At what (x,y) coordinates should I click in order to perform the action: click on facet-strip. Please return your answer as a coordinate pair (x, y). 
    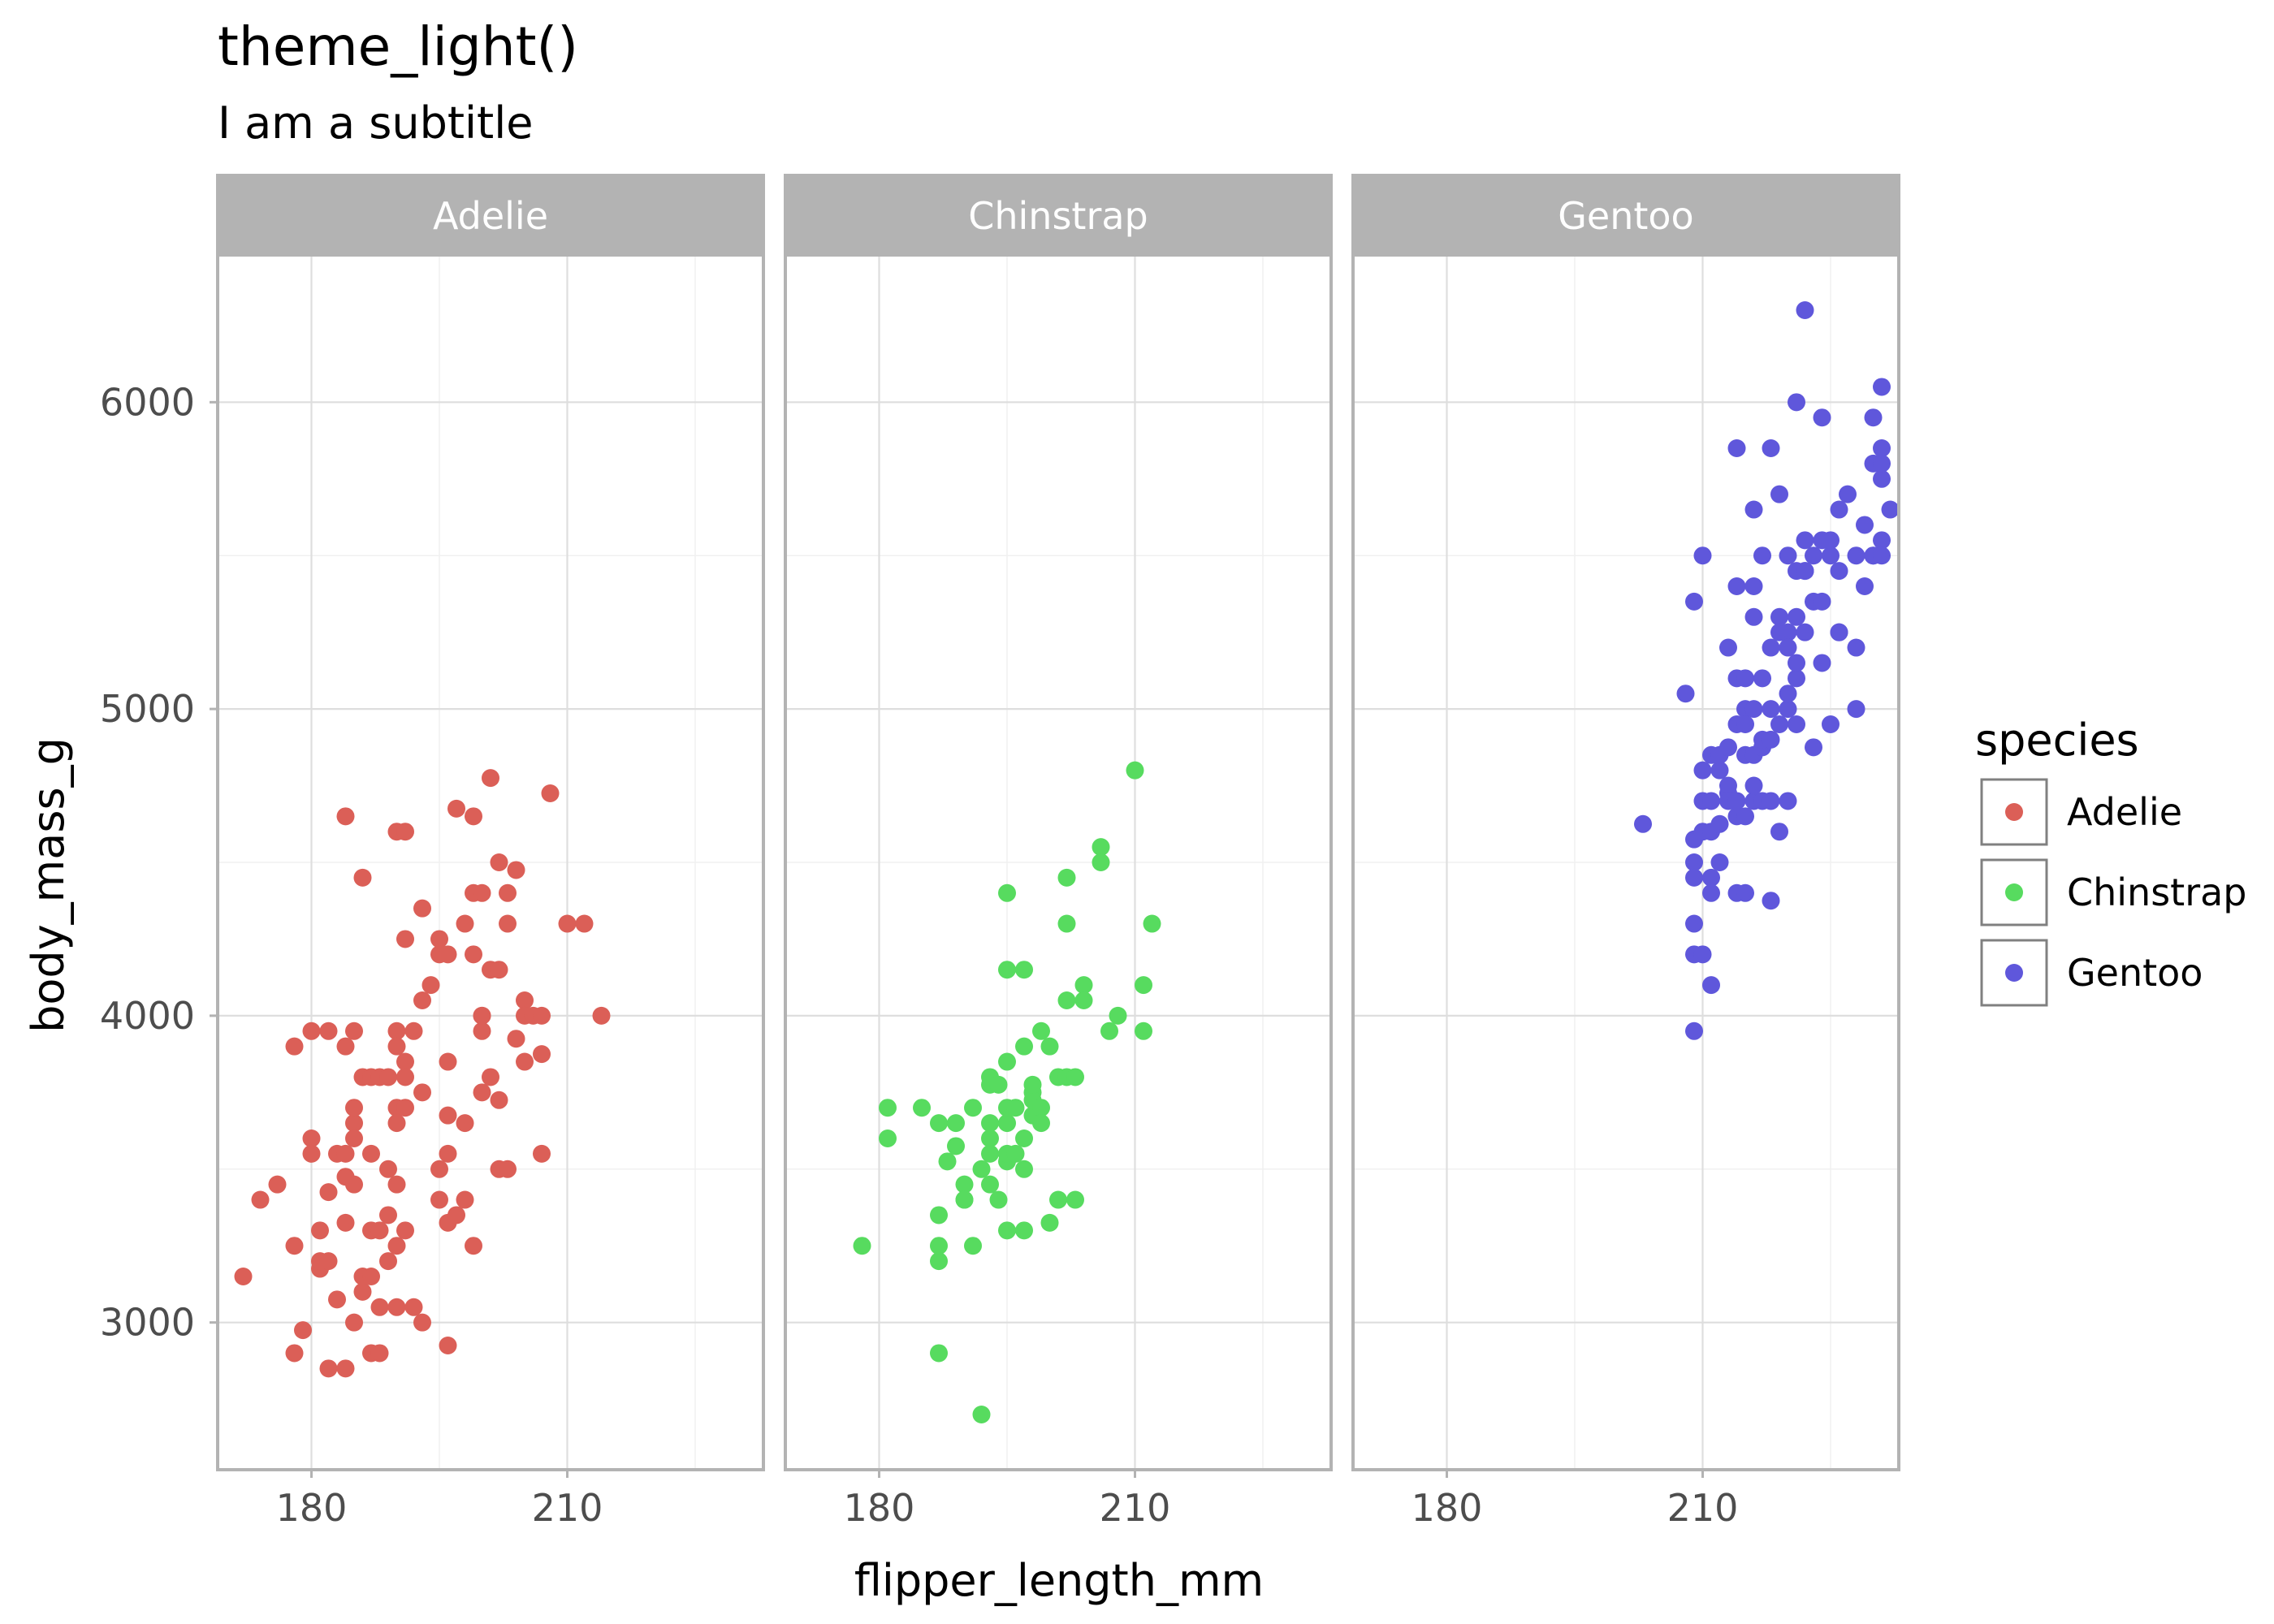
    Looking at the image, I should click on (491, 214).